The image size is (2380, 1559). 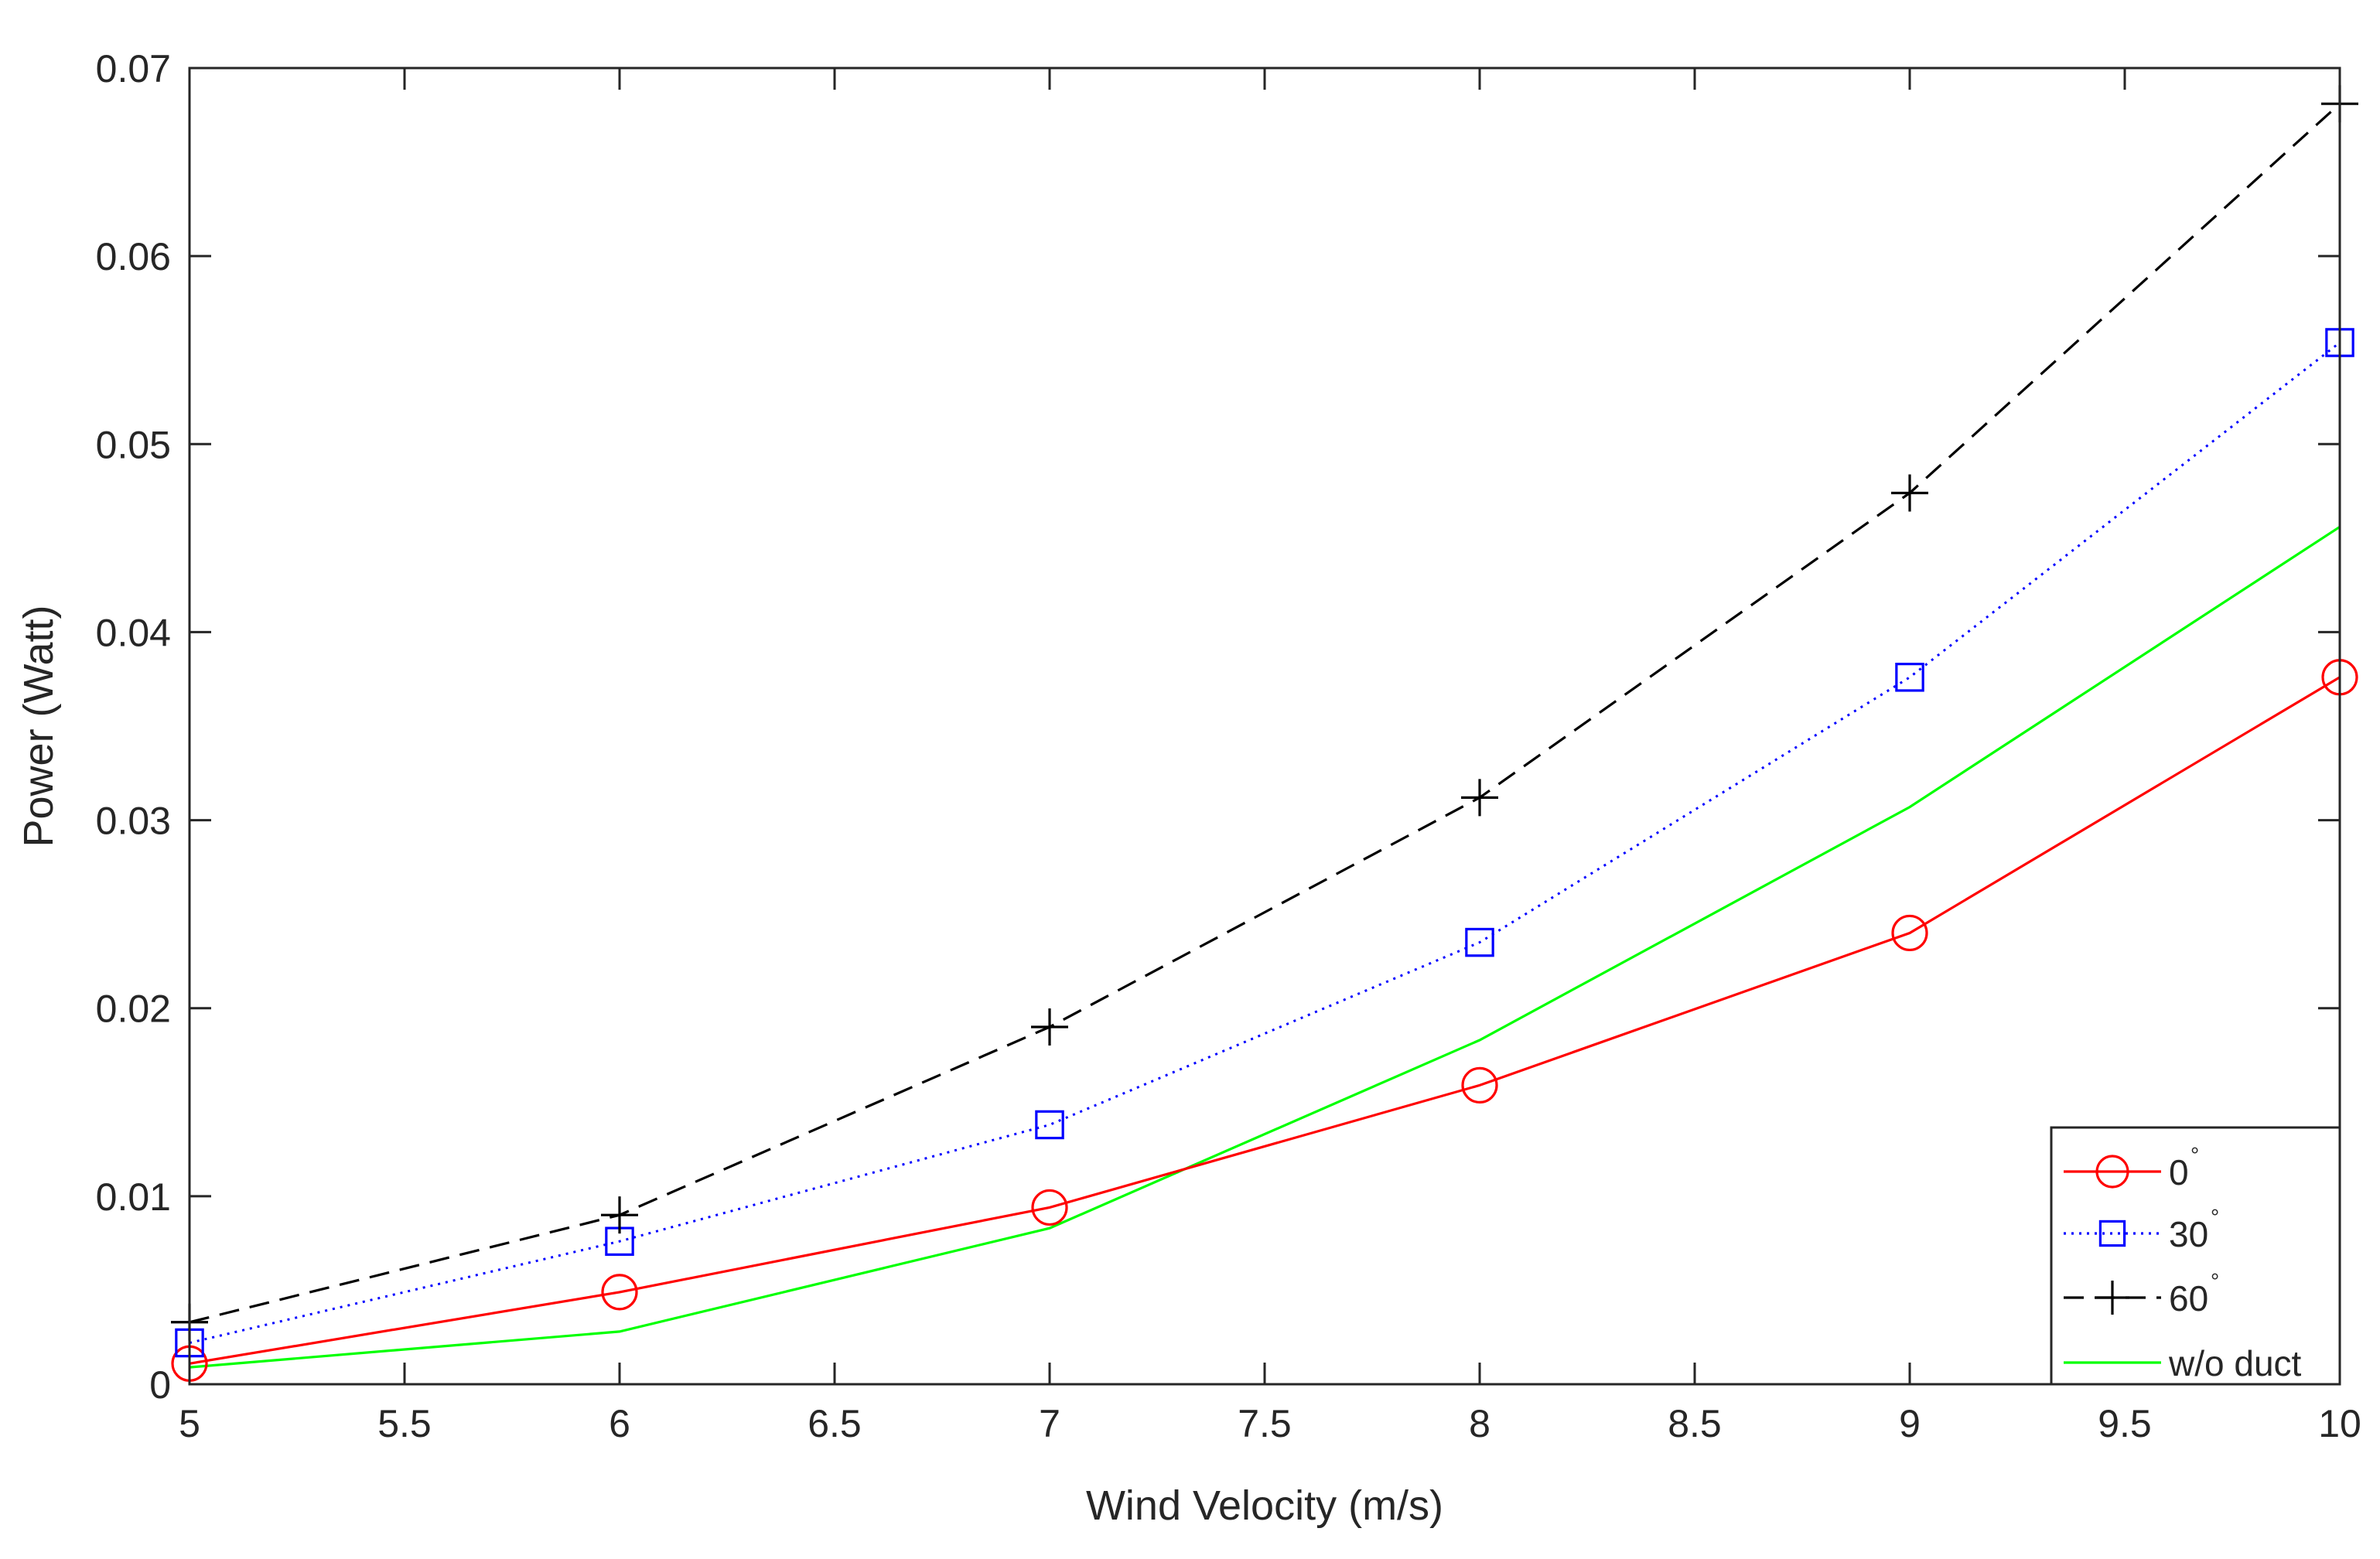 What do you see at coordinates (160, 1385) in the screenshot?
I see `y-tick-label: 0` at bounding box center [160, 1385].